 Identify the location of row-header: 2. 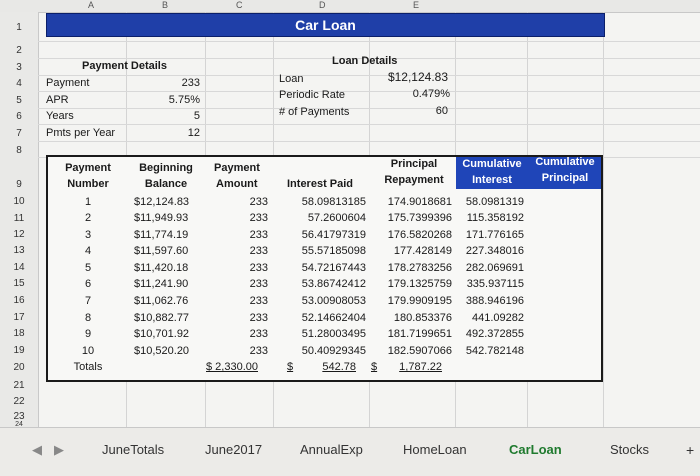
(19, 50).